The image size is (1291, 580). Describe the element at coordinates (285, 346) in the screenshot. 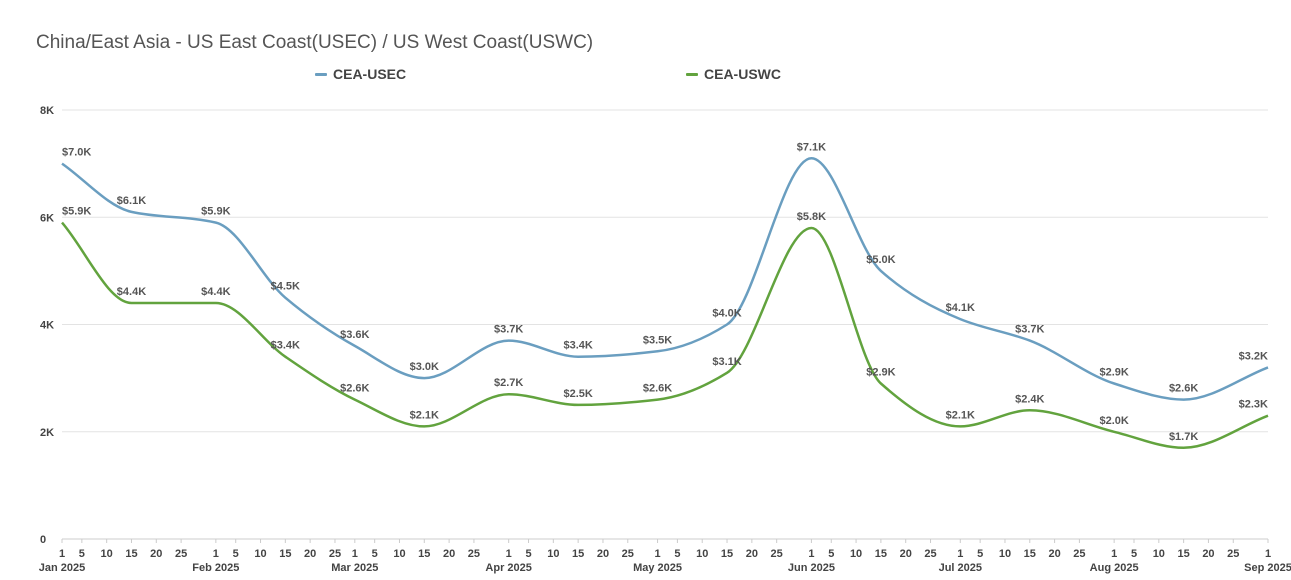

I see `data-label-cea-uswc: $3.4K` at that location.